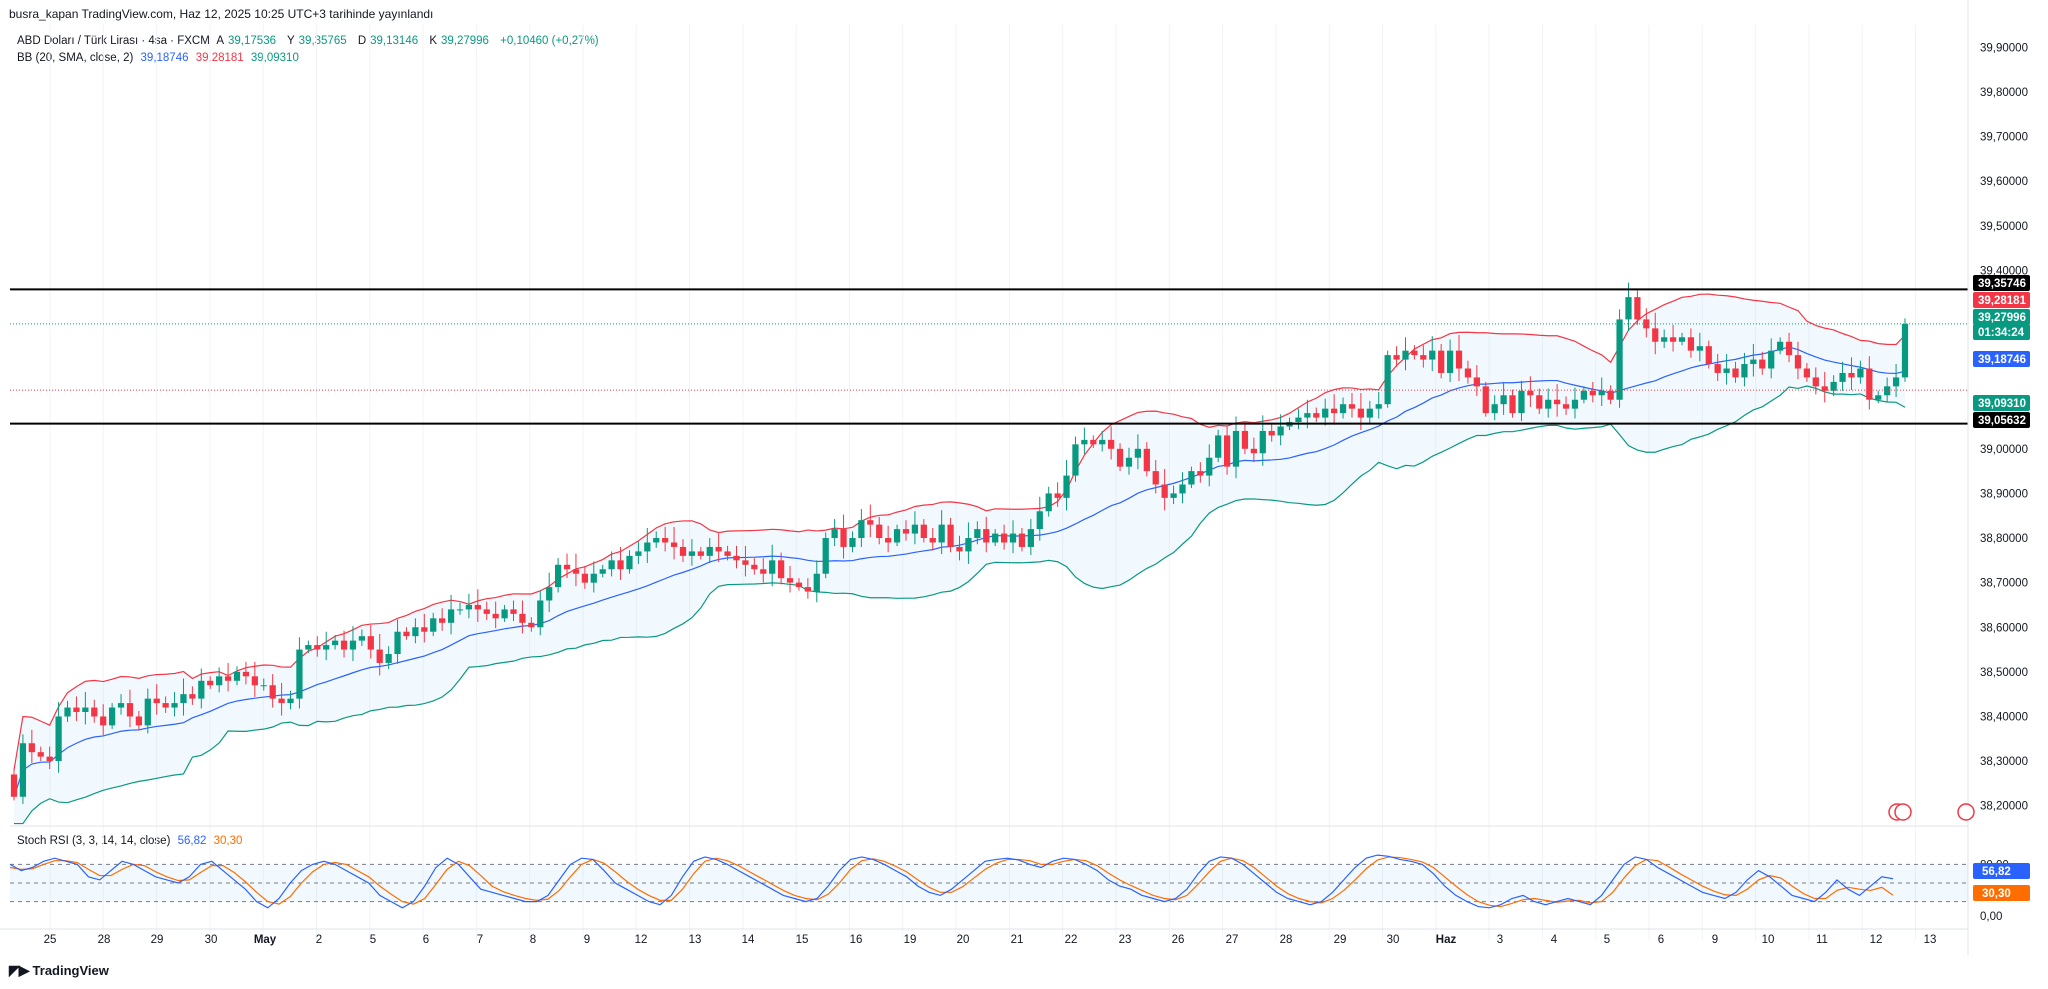 The width and height of the screenshot is (2048, 989). What do you see at coordinates (1071, 940) in the screenshot?
I see `x-tick-label: 22` at bounding box center [1071, 940].